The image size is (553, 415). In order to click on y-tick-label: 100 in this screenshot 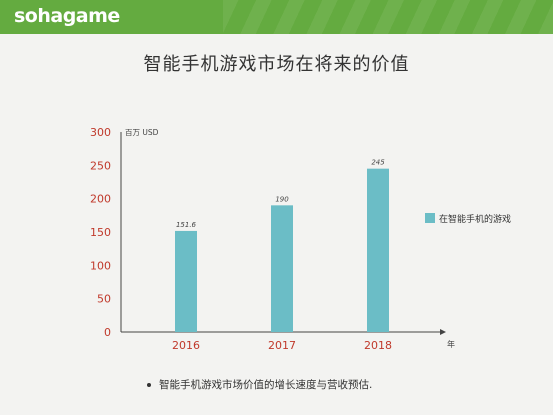, I will do `click(100, 265)`.